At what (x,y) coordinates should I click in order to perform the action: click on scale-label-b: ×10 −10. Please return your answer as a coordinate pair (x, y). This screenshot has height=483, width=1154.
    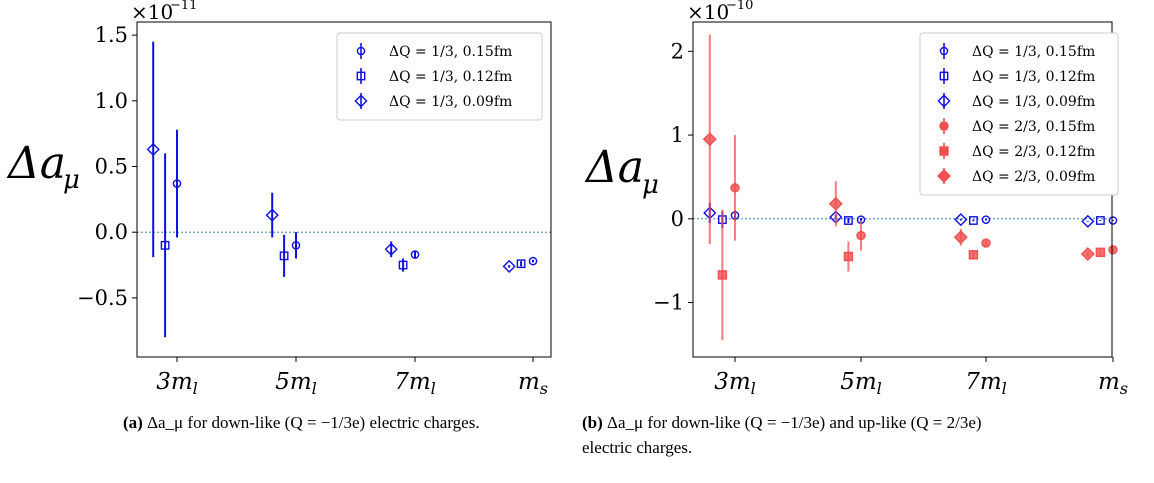
    Looking at the image, I should click on (720, 12).